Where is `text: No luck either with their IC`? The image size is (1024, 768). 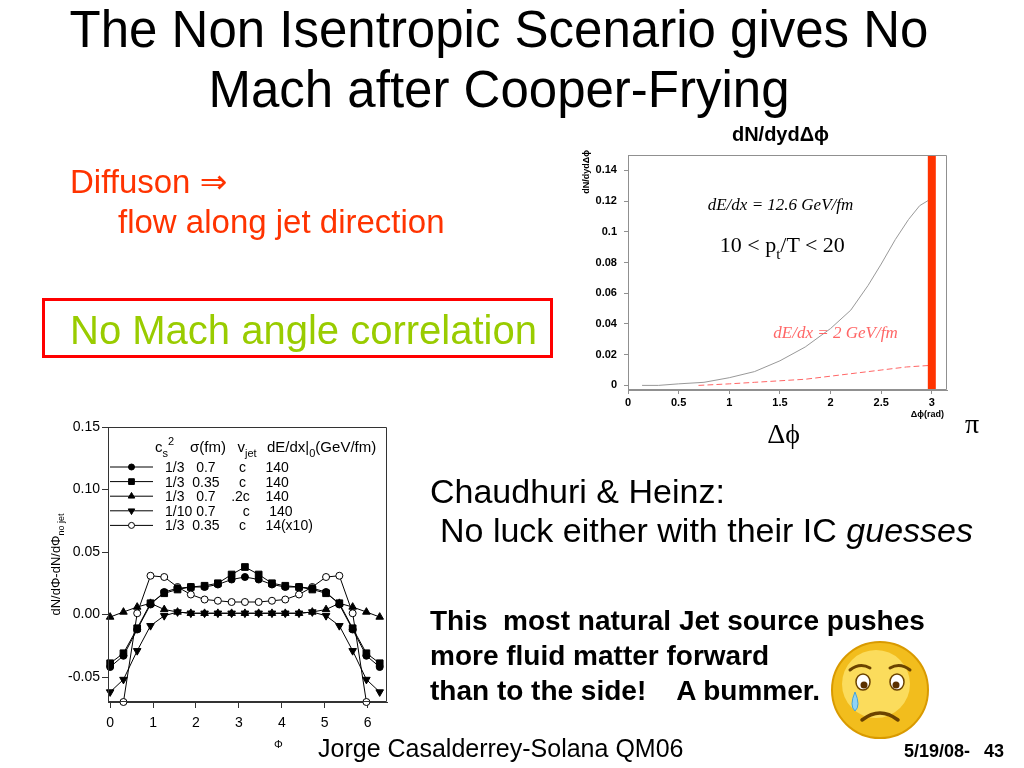 text: No luck either with their IC is located at coordinates (638, 530).